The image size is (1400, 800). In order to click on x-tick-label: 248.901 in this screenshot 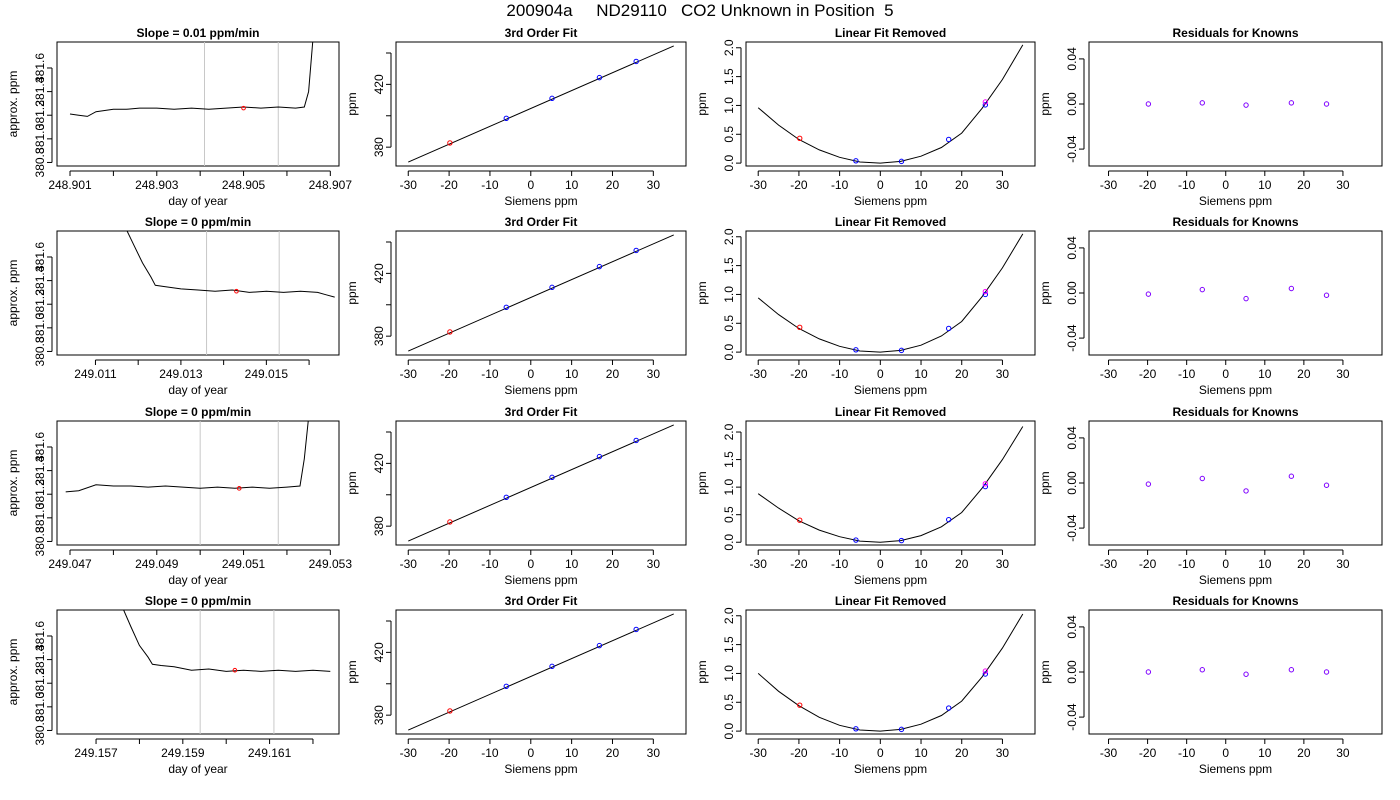, I will do `click(70, 185)`.